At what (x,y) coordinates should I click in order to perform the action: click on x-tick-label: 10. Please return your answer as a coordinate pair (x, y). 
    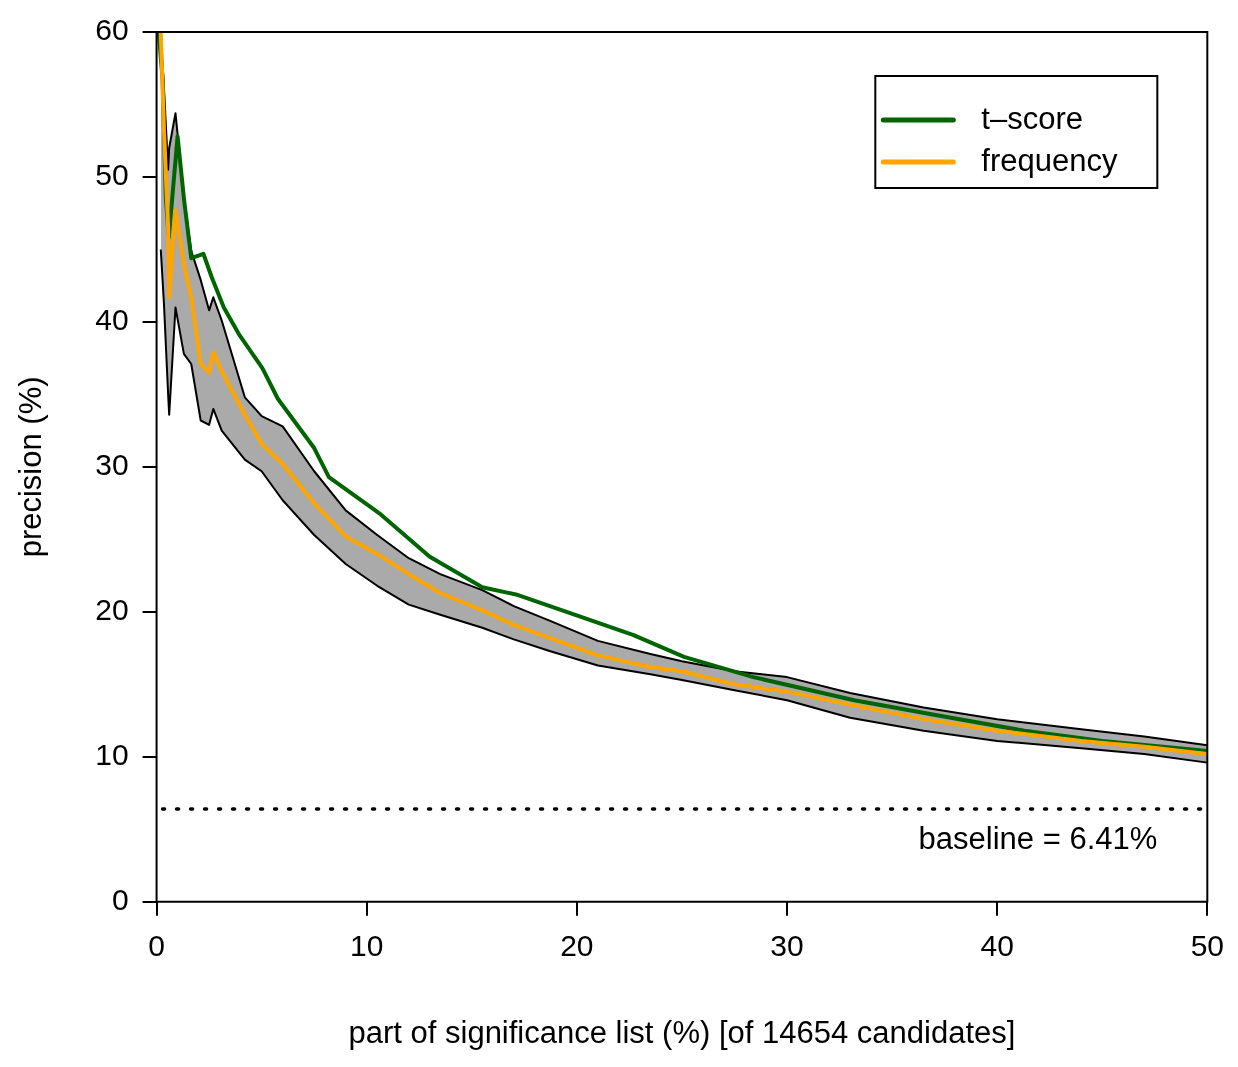
    Looking at the image, I should click on (367, 946).